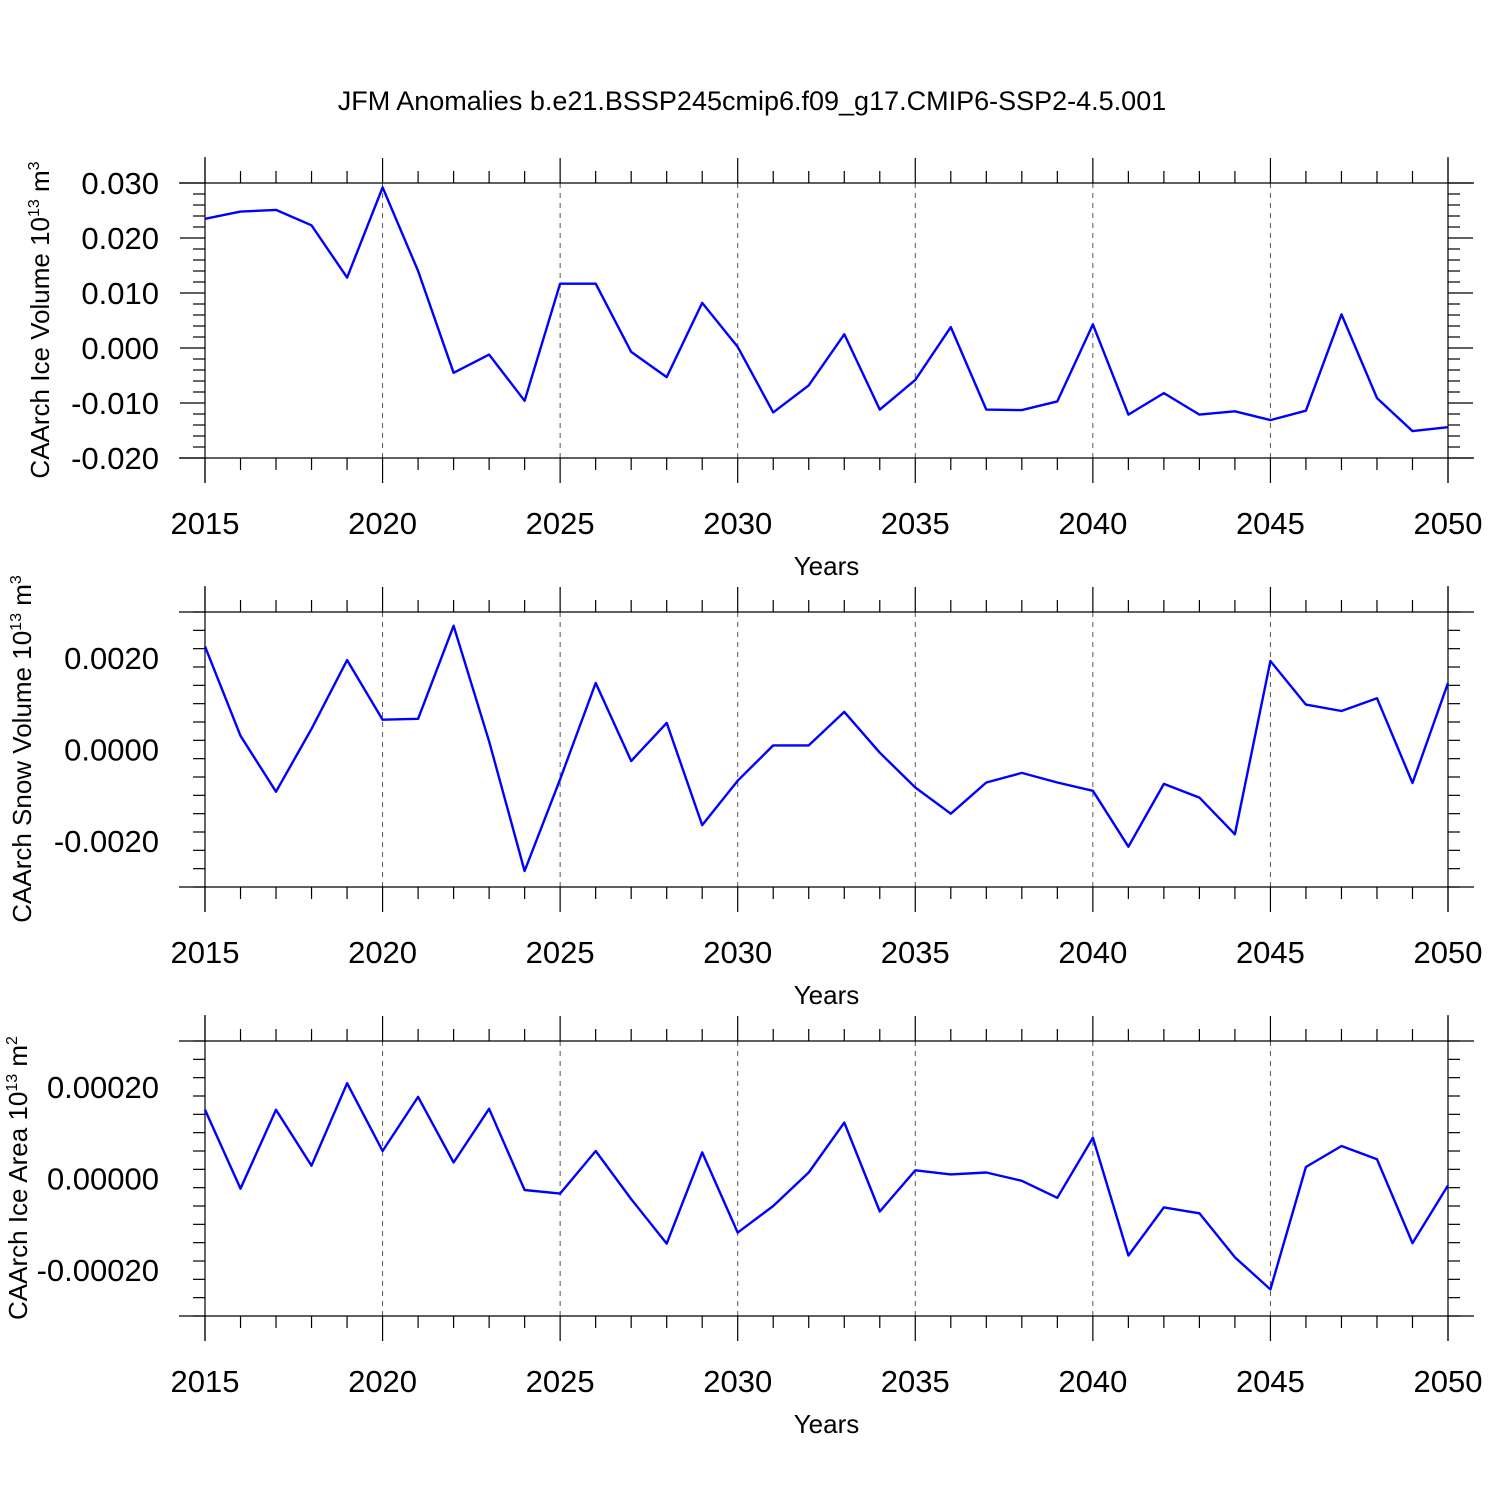 This screenshot has width=1500, height=1500. I want to click on y-tick-label: -0.0020, so click(106, 841).